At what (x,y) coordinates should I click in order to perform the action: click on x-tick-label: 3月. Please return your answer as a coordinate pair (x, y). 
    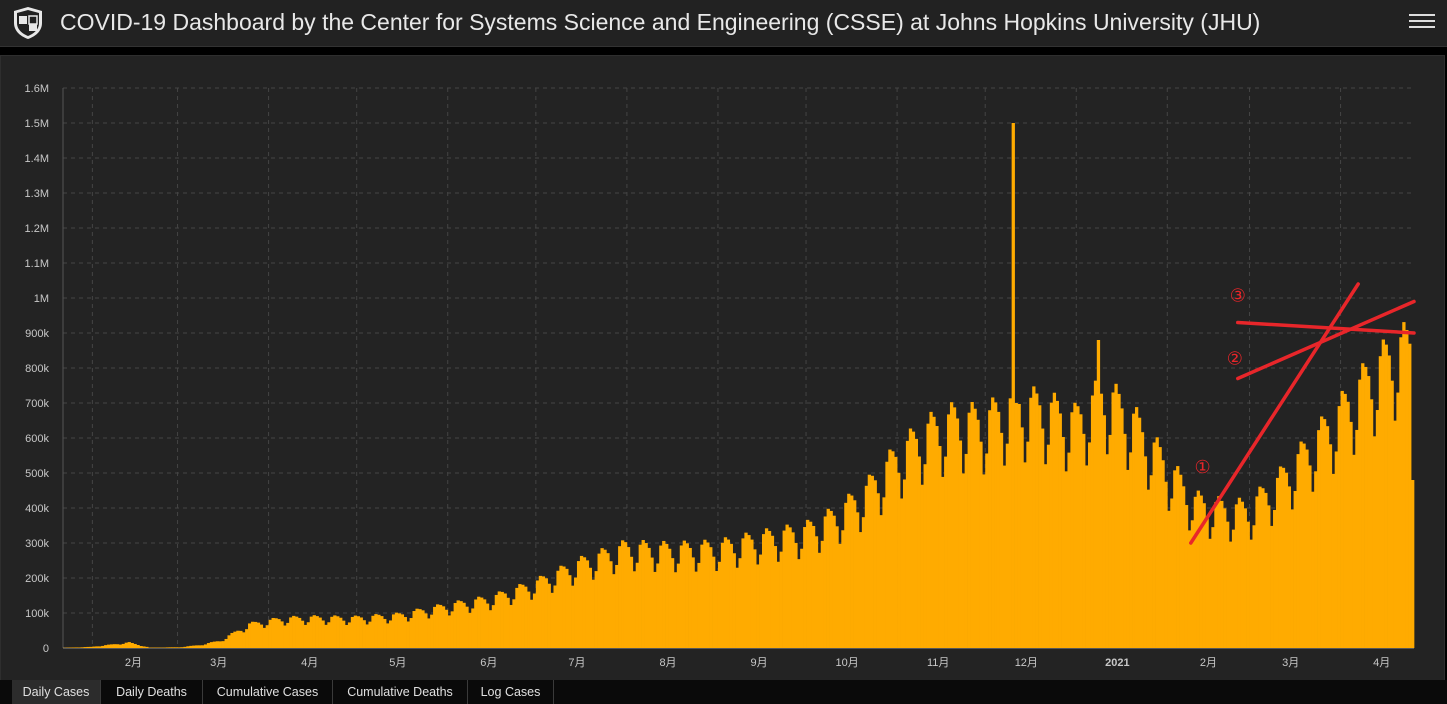
    Looking at the image, I should click on (1290, 663).